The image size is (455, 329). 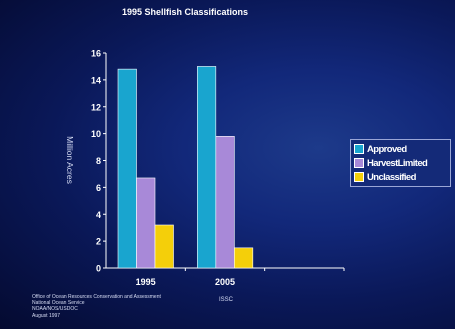 I want to click on legend: Approved HarvestLimited Unclassified, so click(x=400, y=163).